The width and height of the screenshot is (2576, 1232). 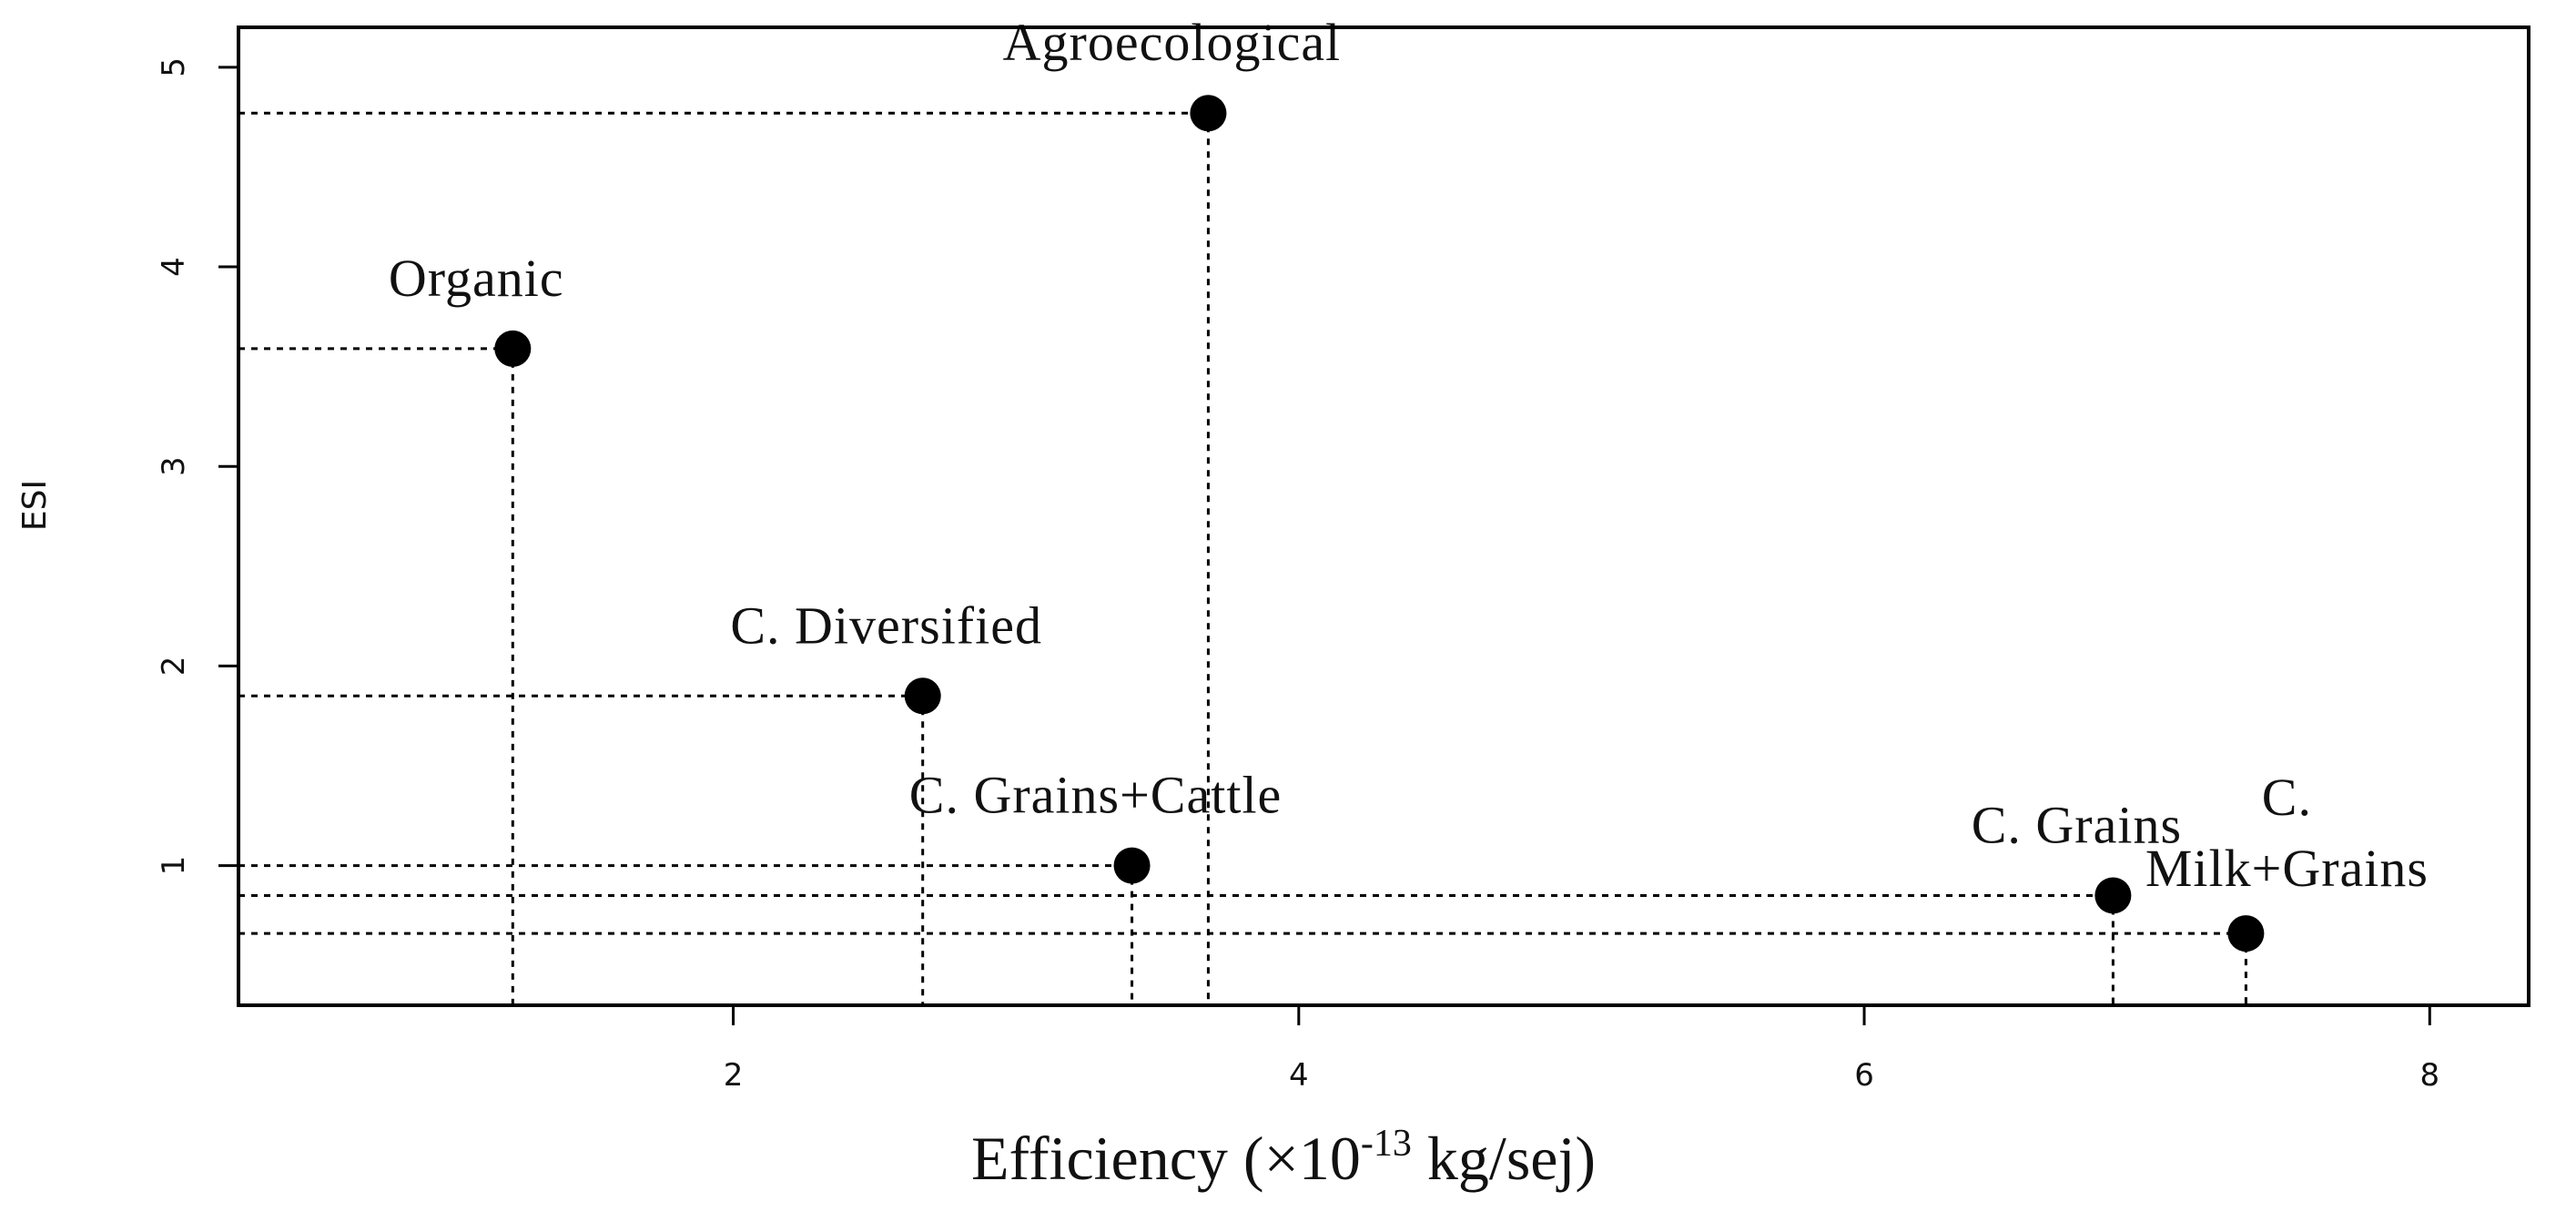 I want to click on x-axis-title-post: kg/sej), so click(x=1504, y=1158).